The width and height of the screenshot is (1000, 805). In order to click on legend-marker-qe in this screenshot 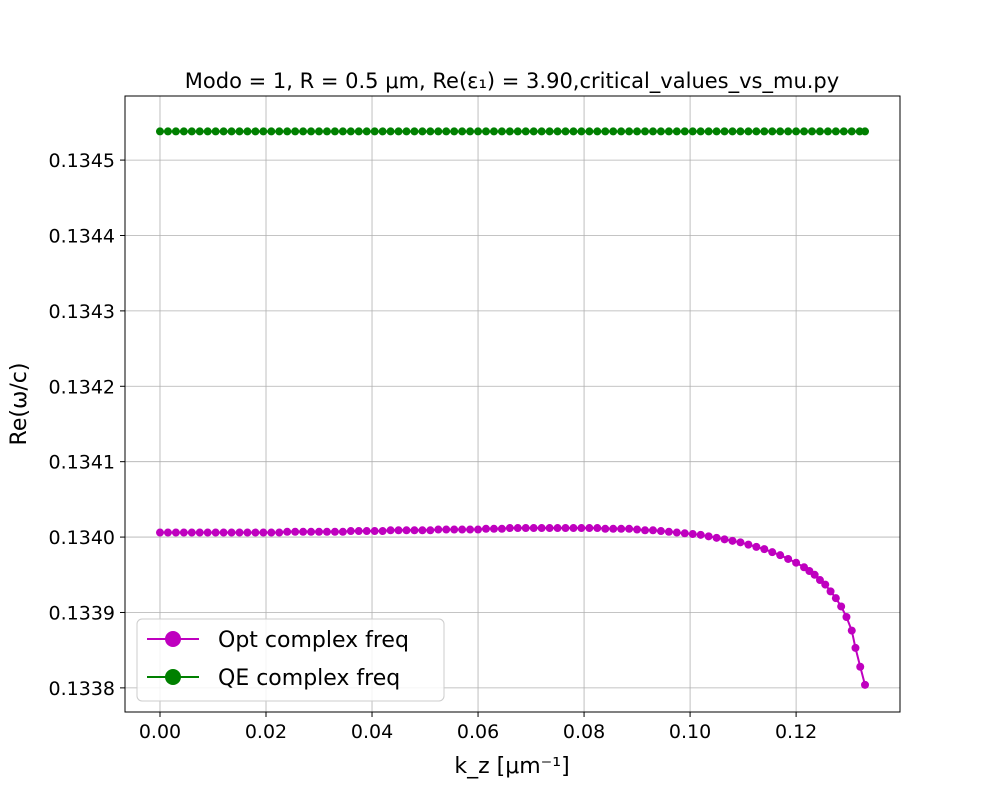, I will do `click(173, 677)`.